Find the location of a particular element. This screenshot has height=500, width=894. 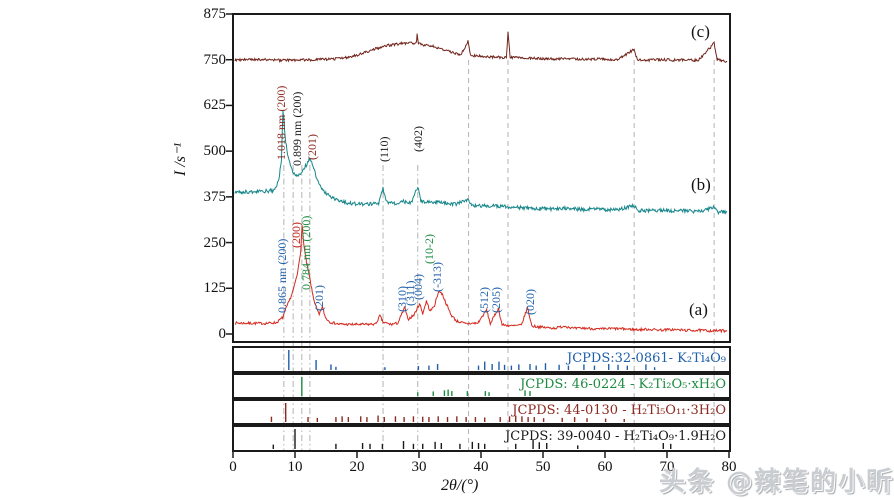

xrd-curve-a is located at coordinates (481, 279).